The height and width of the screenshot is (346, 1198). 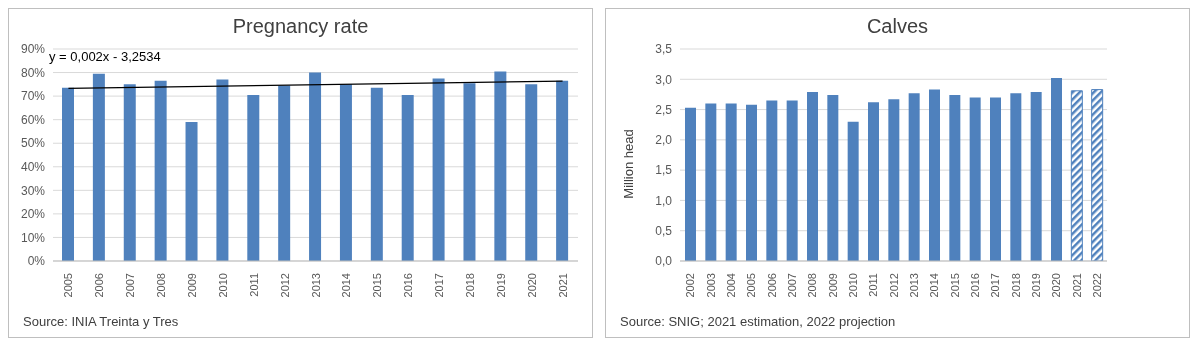 What do you see at coordinates (33, 143) in the screenshot?
I see `y-tick-label: 50%` at bounding box center [33, 143].